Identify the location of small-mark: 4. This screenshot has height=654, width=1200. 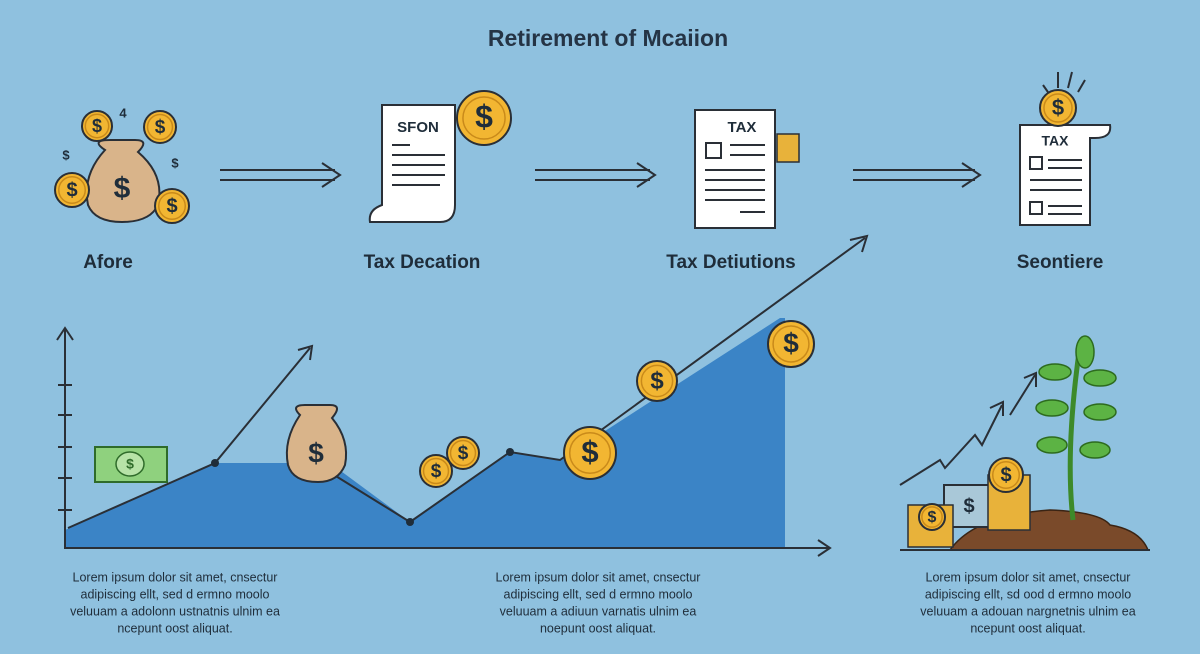
(123, 112).